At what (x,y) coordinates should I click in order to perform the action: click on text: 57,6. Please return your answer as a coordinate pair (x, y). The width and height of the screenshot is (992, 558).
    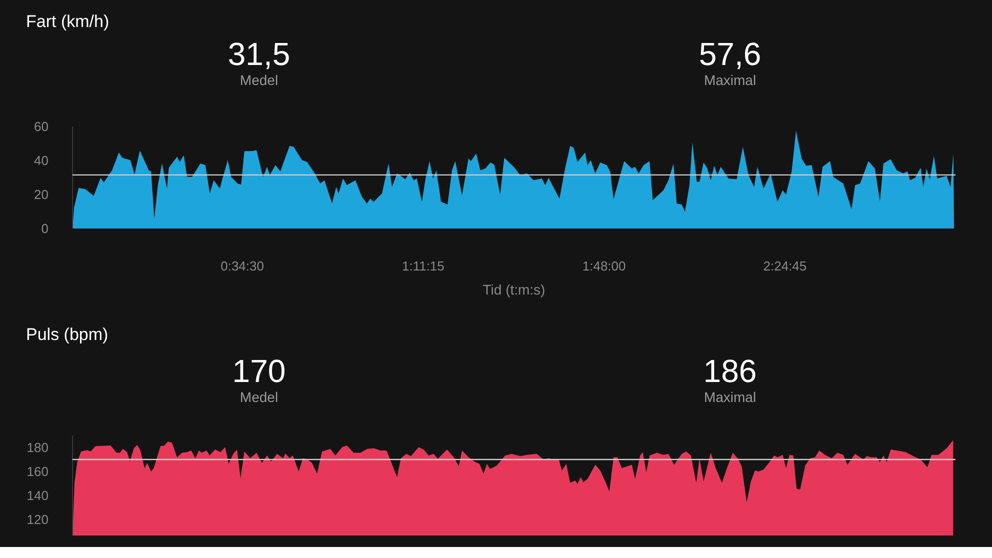
    Looking at the image, I should click on (730, 54).